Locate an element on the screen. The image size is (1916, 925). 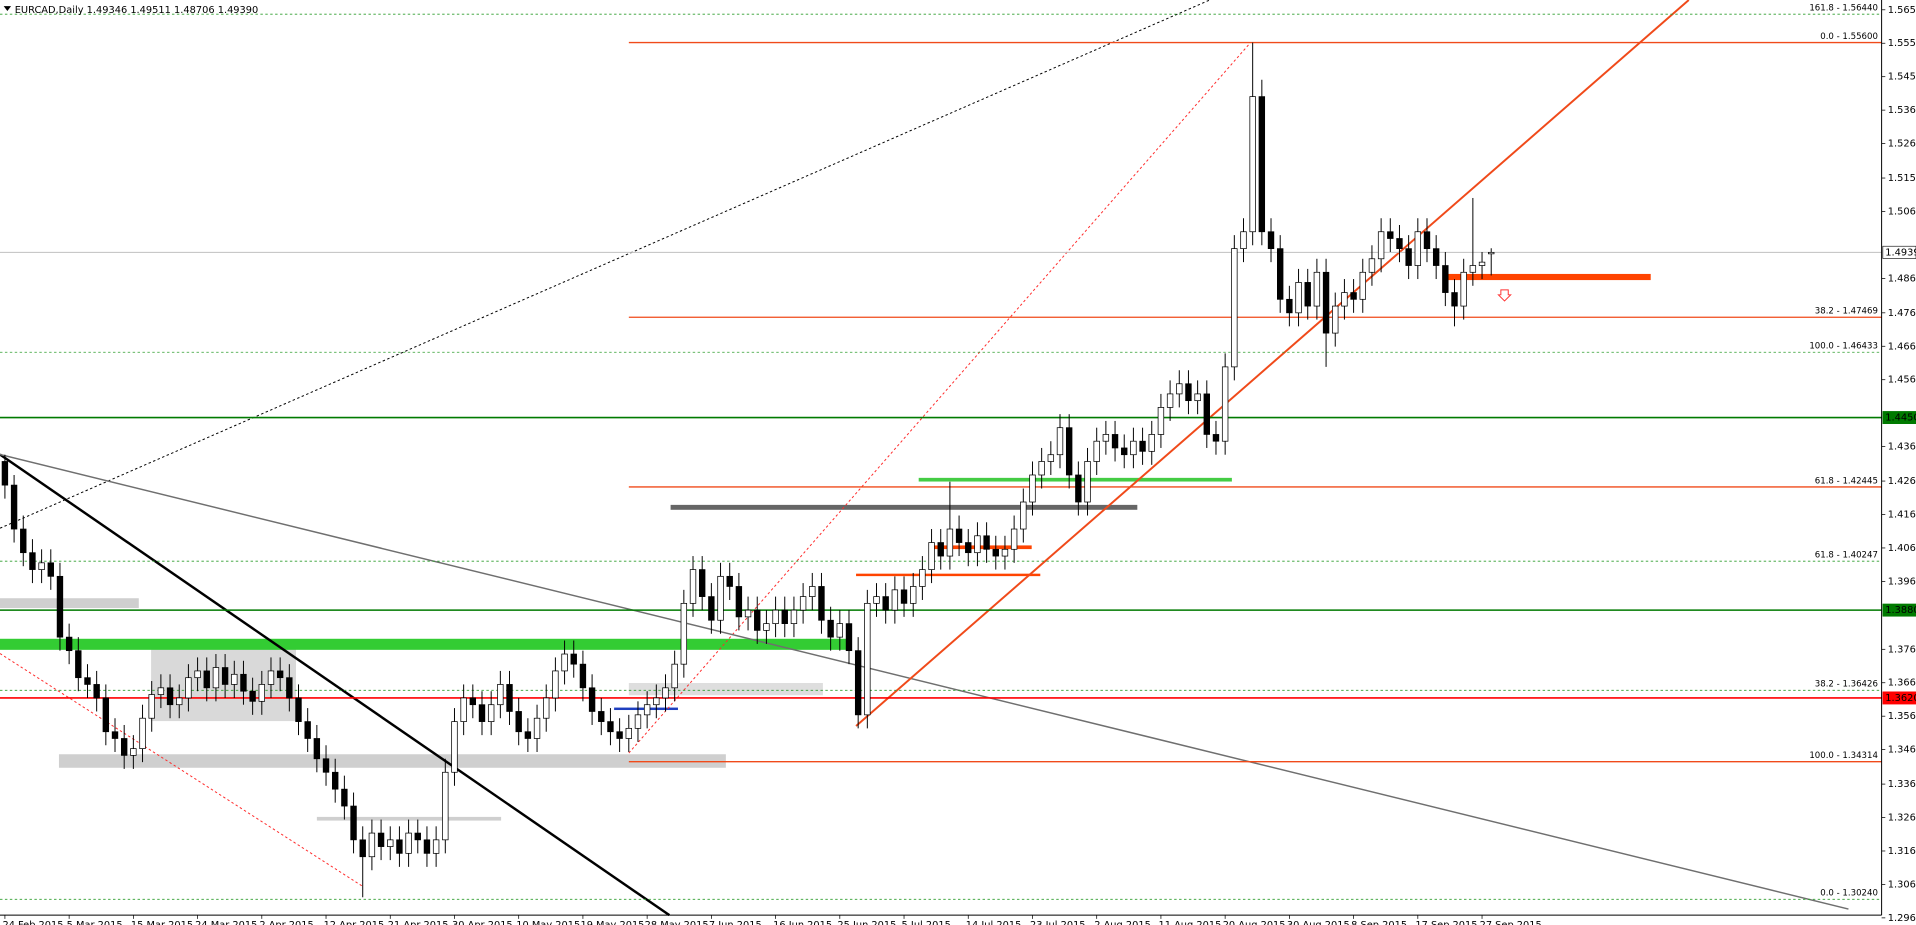
y-tick-label: 1.52610 is located at coordinates (1902, 144).